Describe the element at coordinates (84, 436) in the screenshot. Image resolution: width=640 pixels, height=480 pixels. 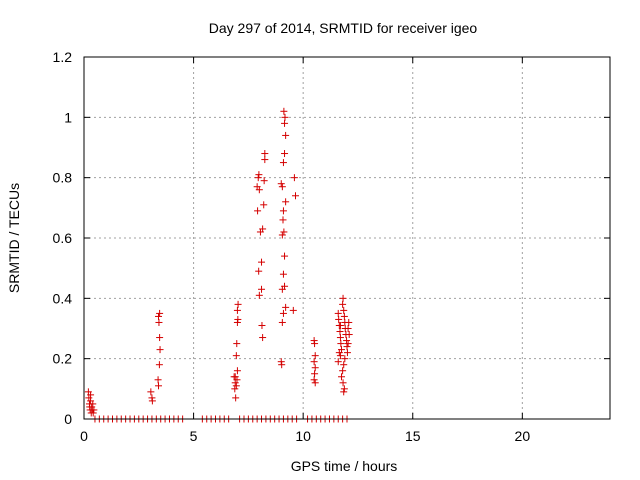
I see `x-tick-label: 0` at that location.